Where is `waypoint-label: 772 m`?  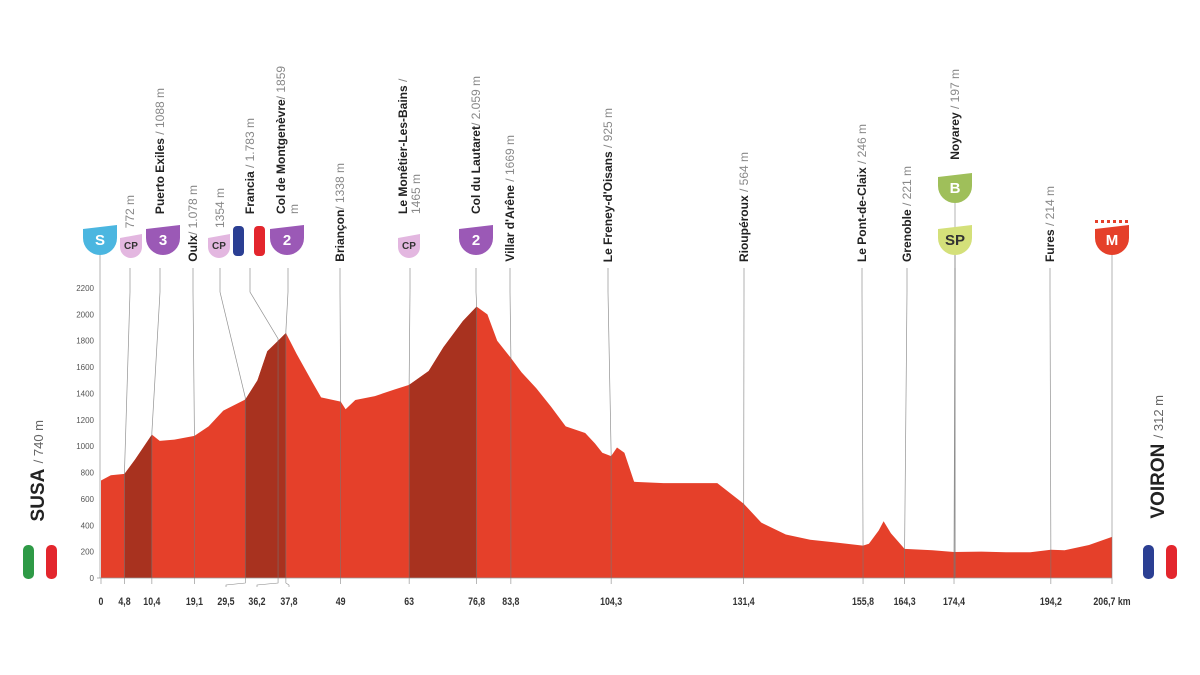
waypoint-label: 772 m is located at coordinates (129, 212).